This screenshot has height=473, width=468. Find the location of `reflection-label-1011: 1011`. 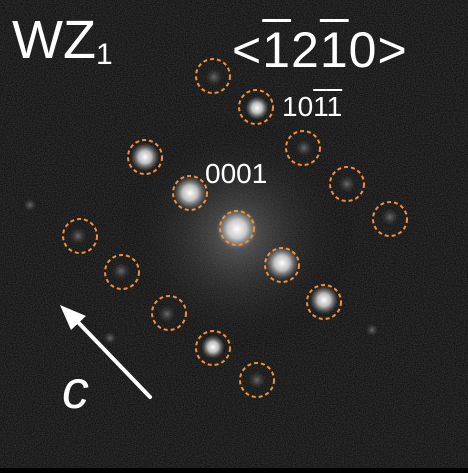

reflection-label-1011: 1011 is located at coordinates (312, 106).